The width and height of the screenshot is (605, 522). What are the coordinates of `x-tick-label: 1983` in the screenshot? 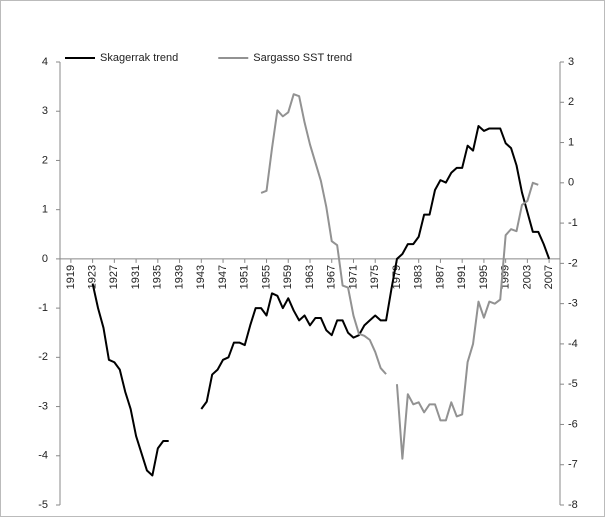 It's located at (419, 277).